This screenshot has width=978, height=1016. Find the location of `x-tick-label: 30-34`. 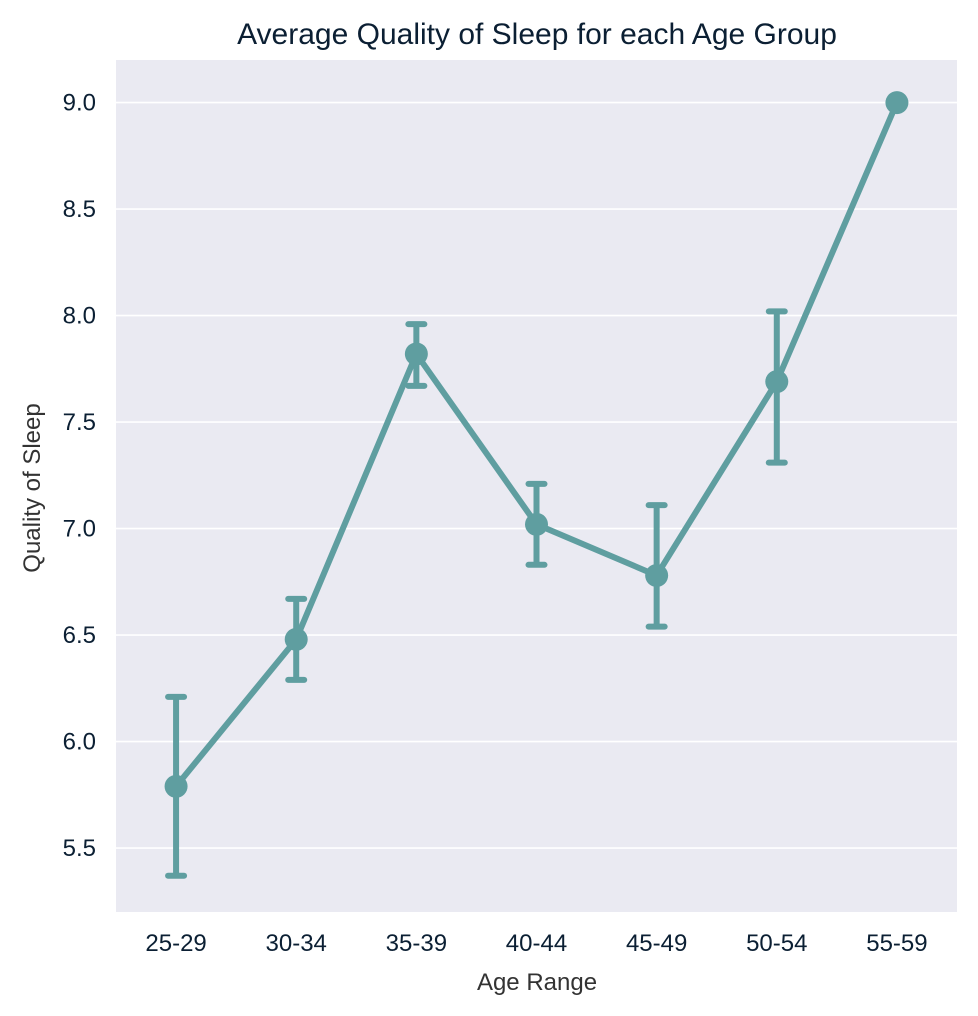

x-tick-label: 30-34 is located at coordinates (296, 943).